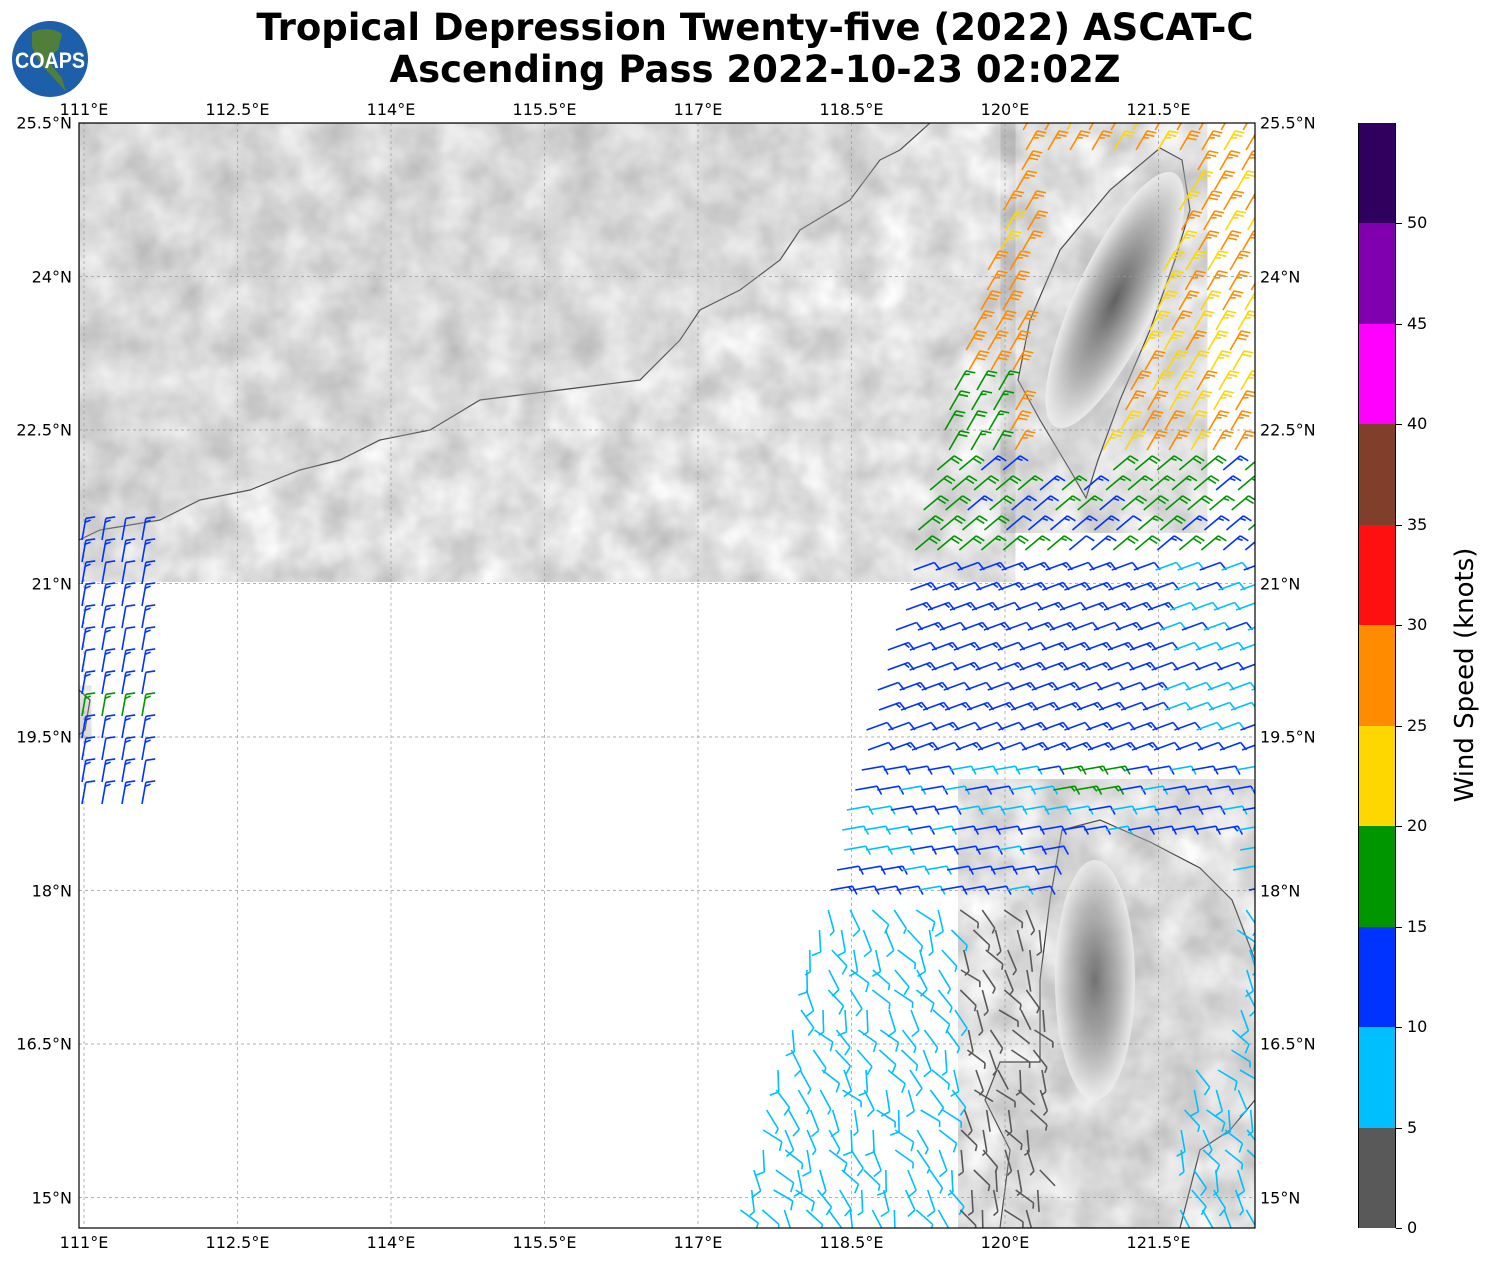  What do you see at coordinates (1417, 223) in the screenshot?
I see `colorbar-tick: 50` at bounding box center [1417, 223].